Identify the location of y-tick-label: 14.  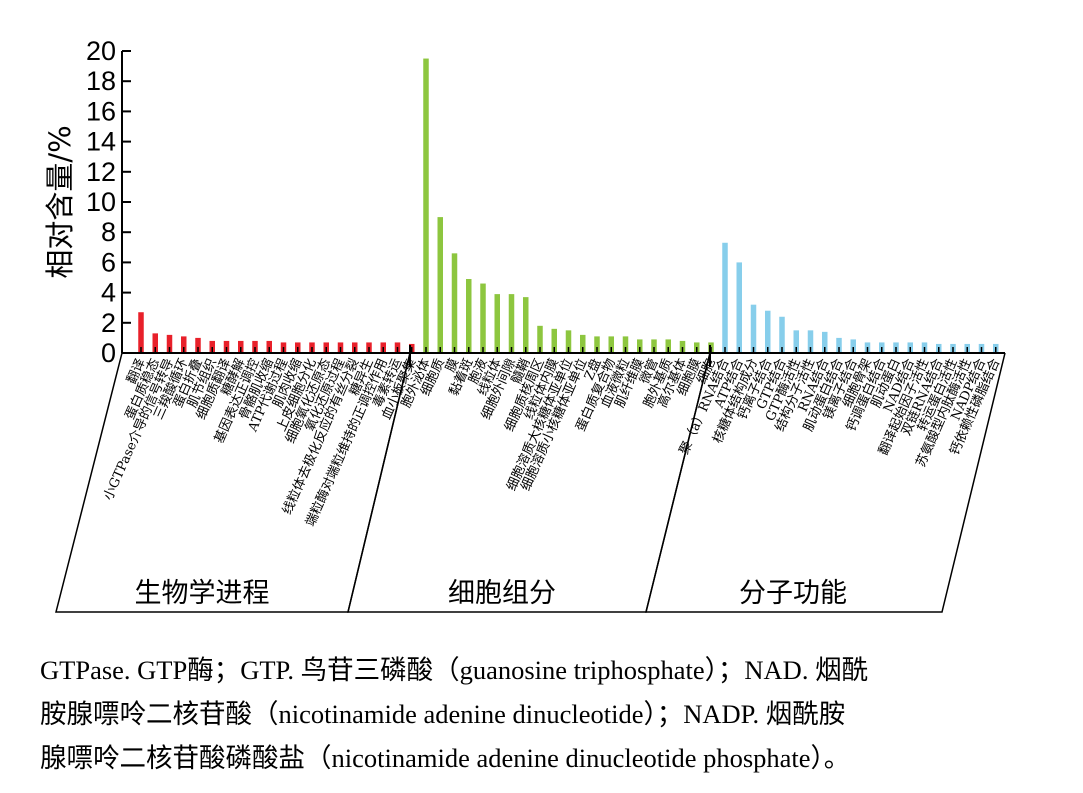
(101, 142).